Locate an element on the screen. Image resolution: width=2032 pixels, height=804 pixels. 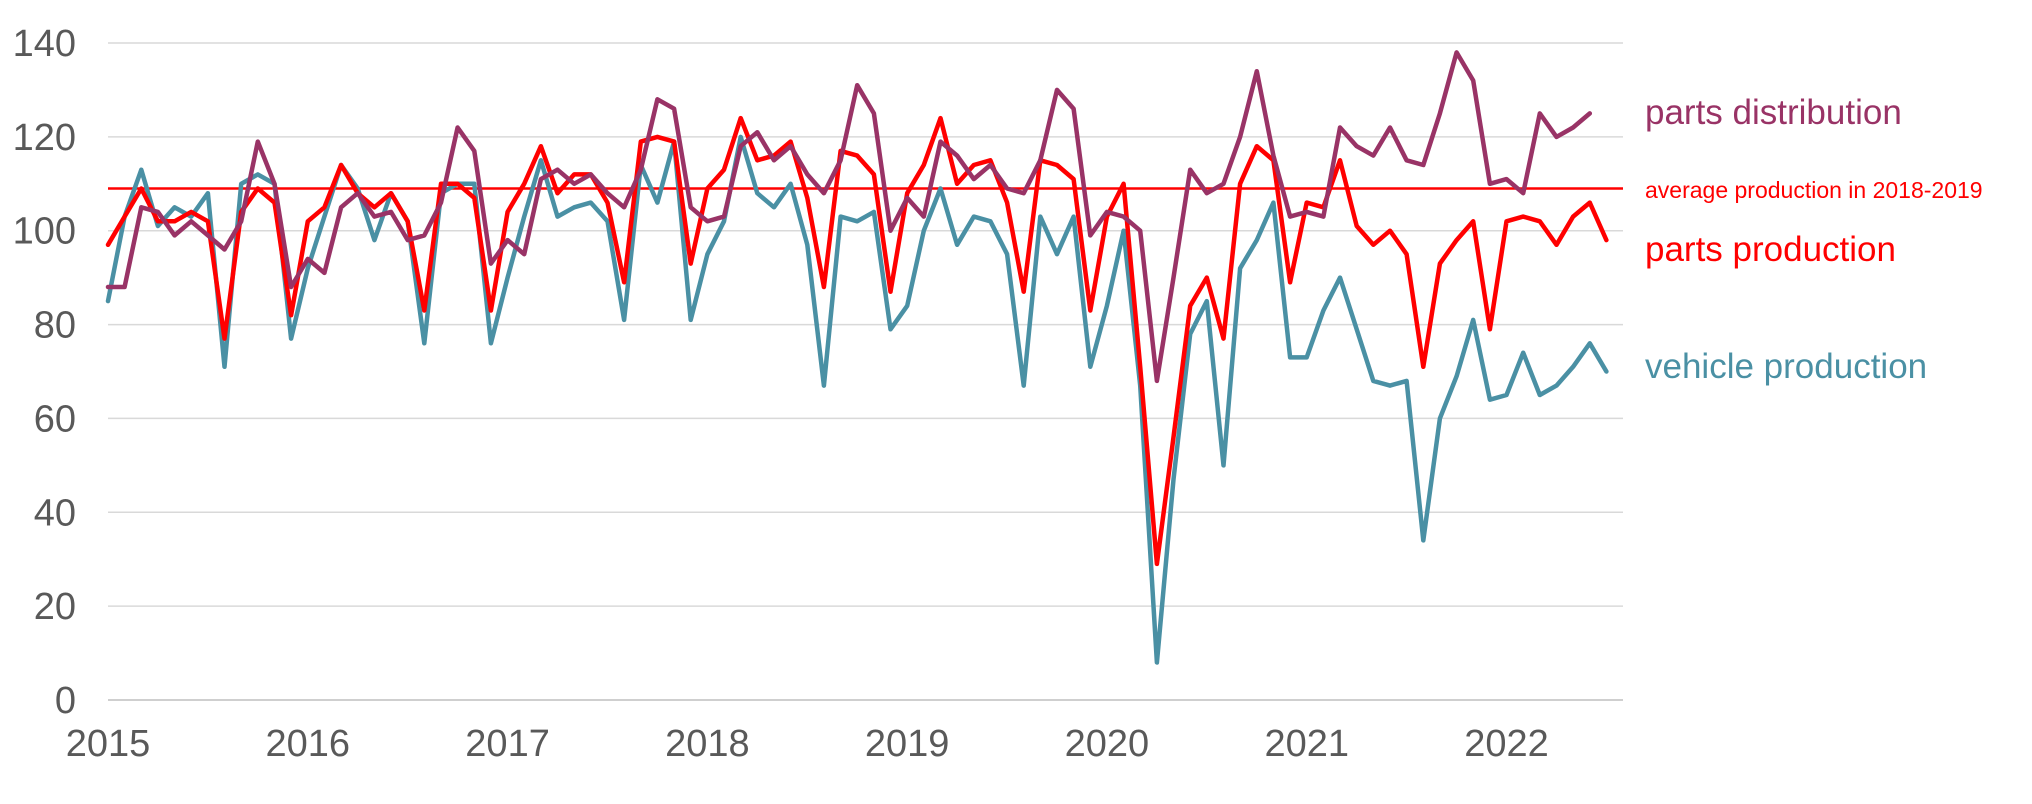
series-label-parts-production: parts production is located at coordinates (1770, 249).